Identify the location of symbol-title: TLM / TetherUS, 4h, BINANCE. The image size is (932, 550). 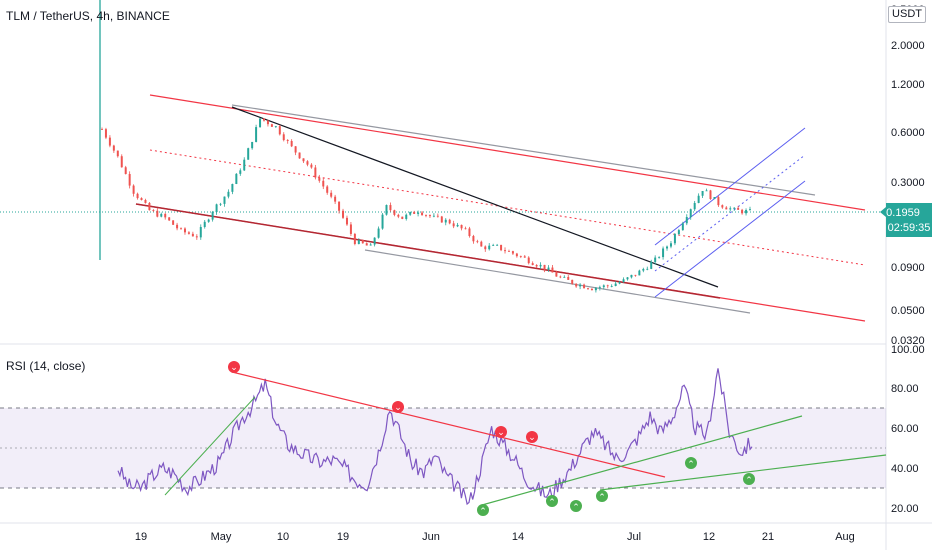
(88, 16).